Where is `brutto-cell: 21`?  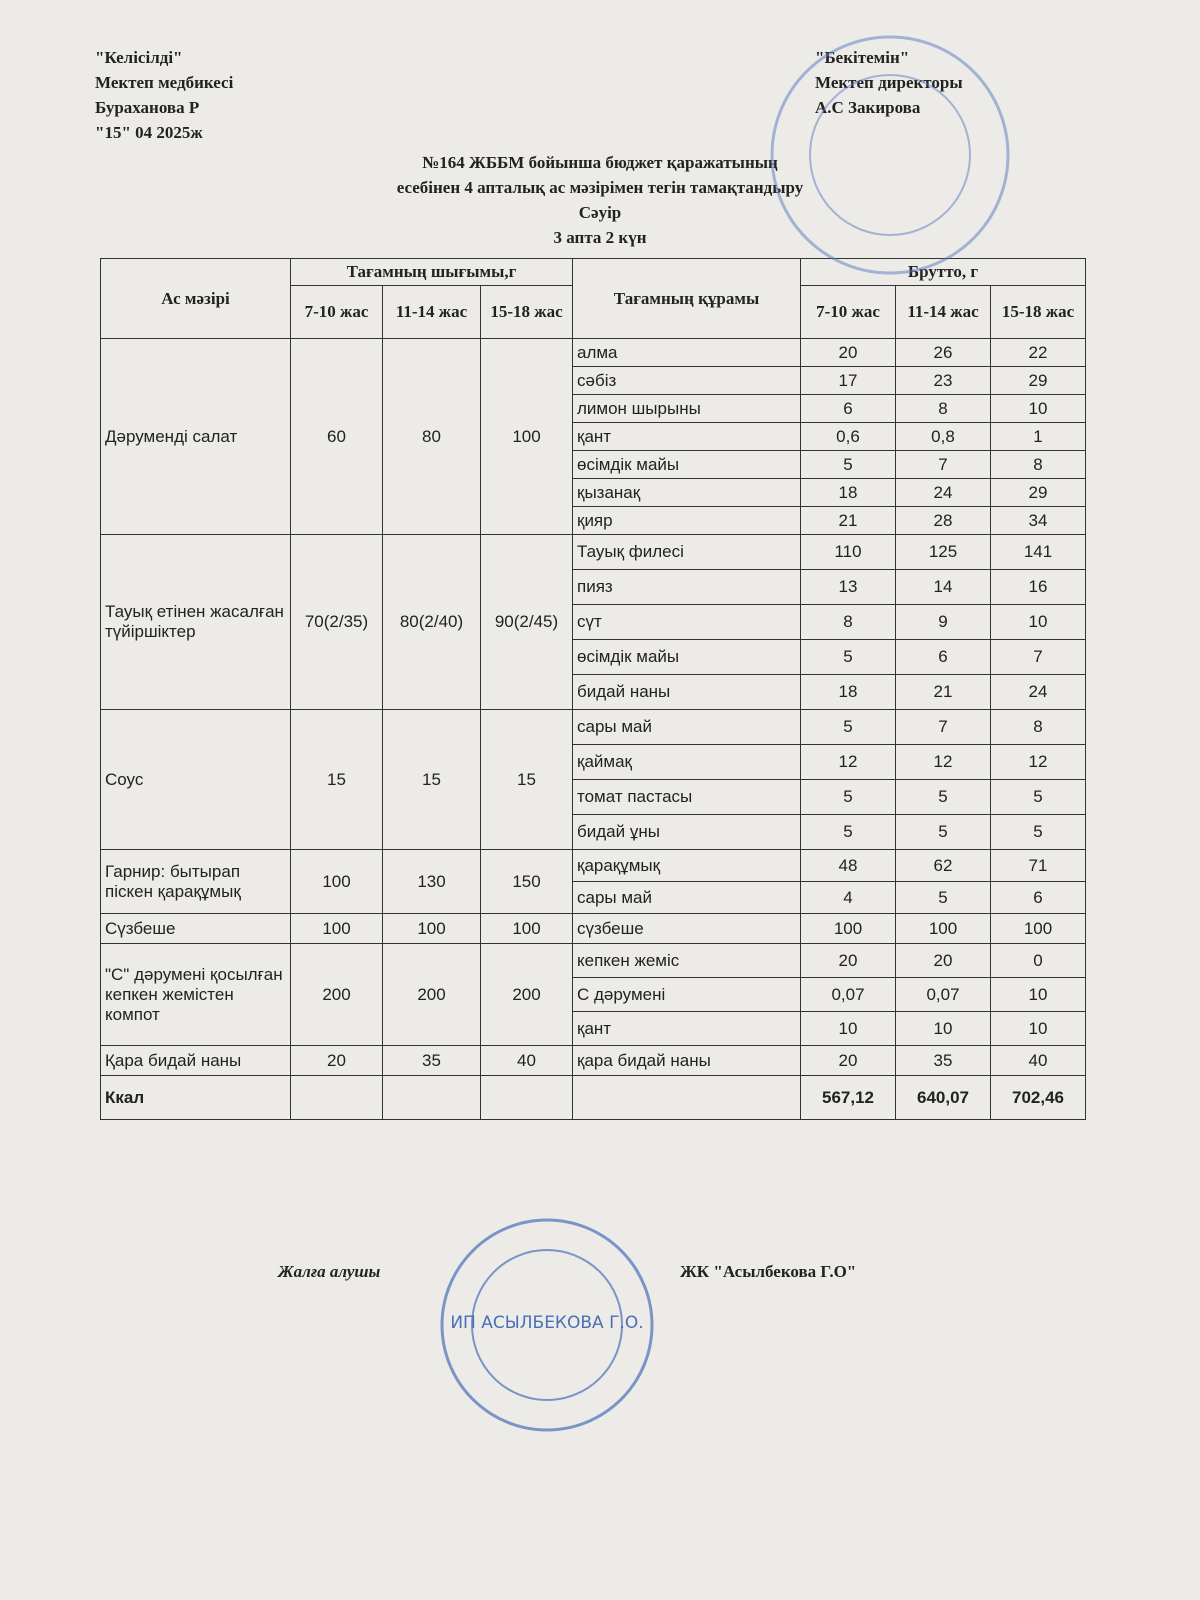 brutto-cell: 21 is located at coordinates (848, 520).